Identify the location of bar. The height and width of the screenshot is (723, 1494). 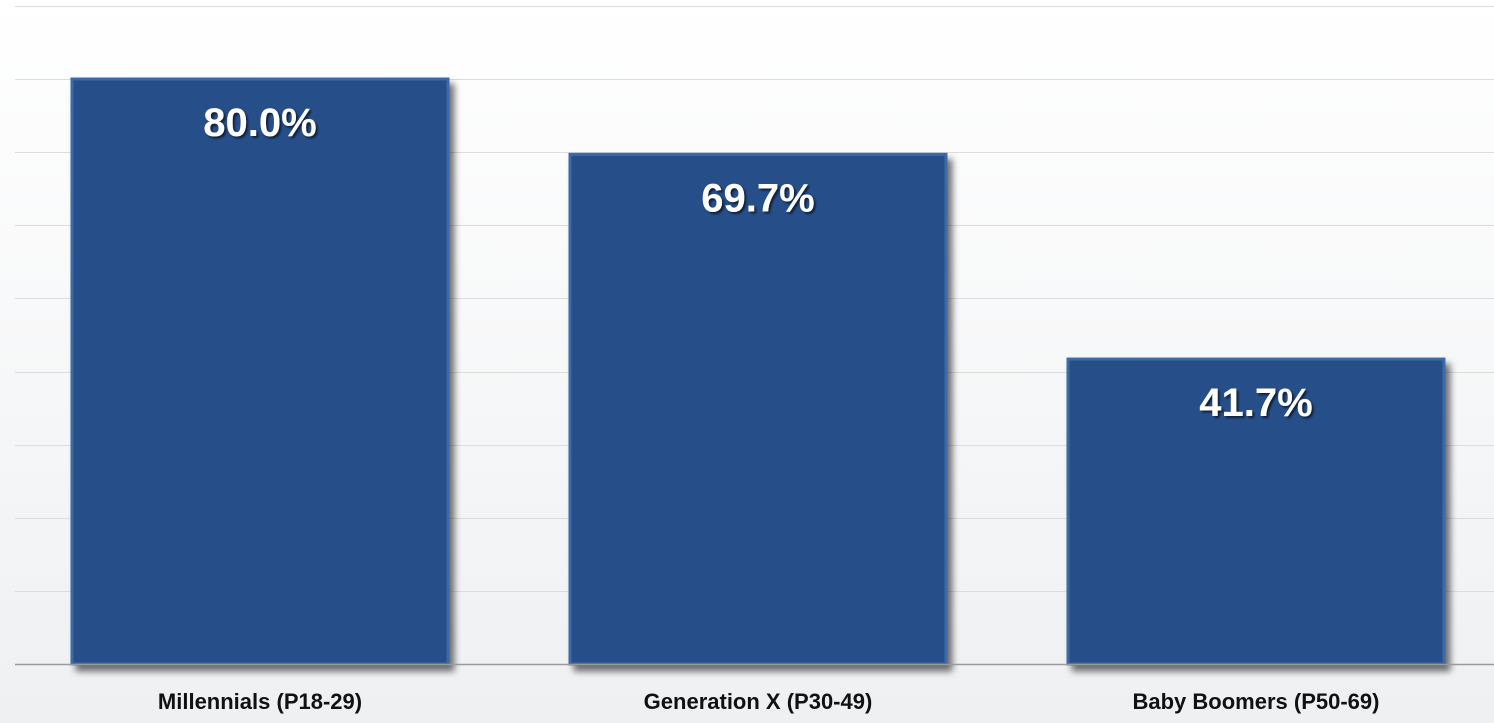
(1256, 511).